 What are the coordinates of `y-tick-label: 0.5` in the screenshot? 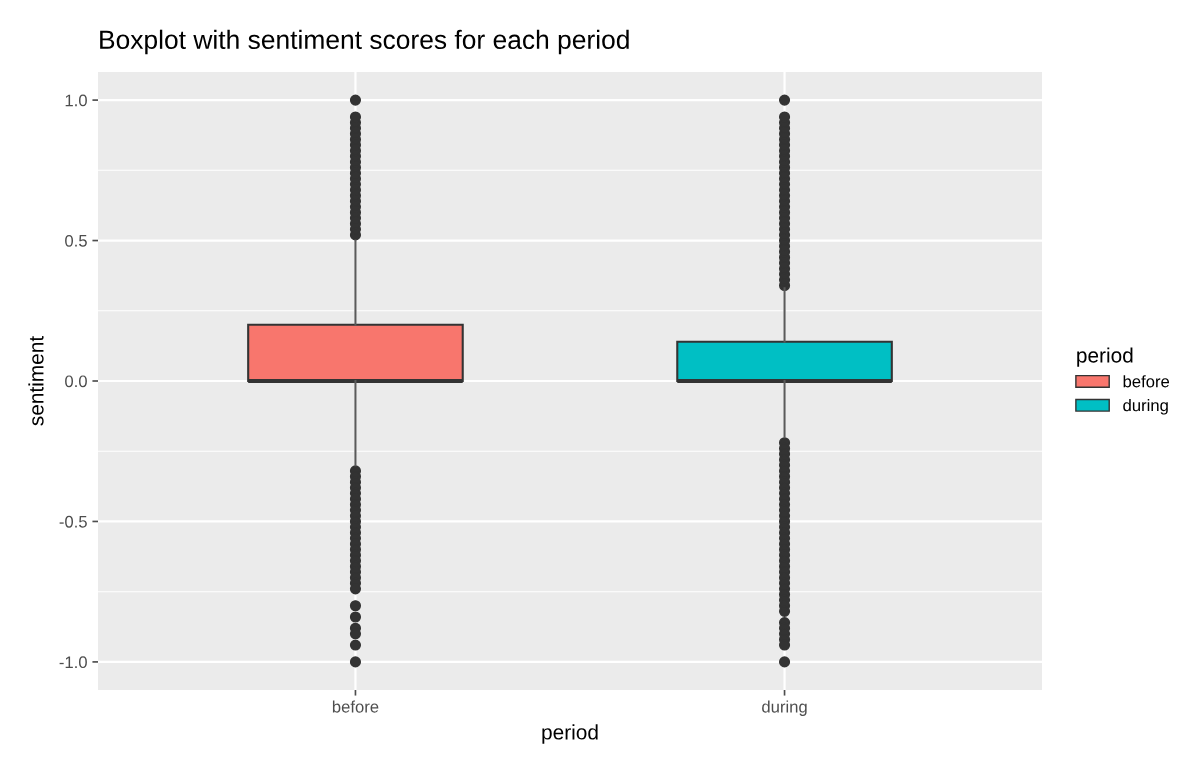 It's located at (76, 240).